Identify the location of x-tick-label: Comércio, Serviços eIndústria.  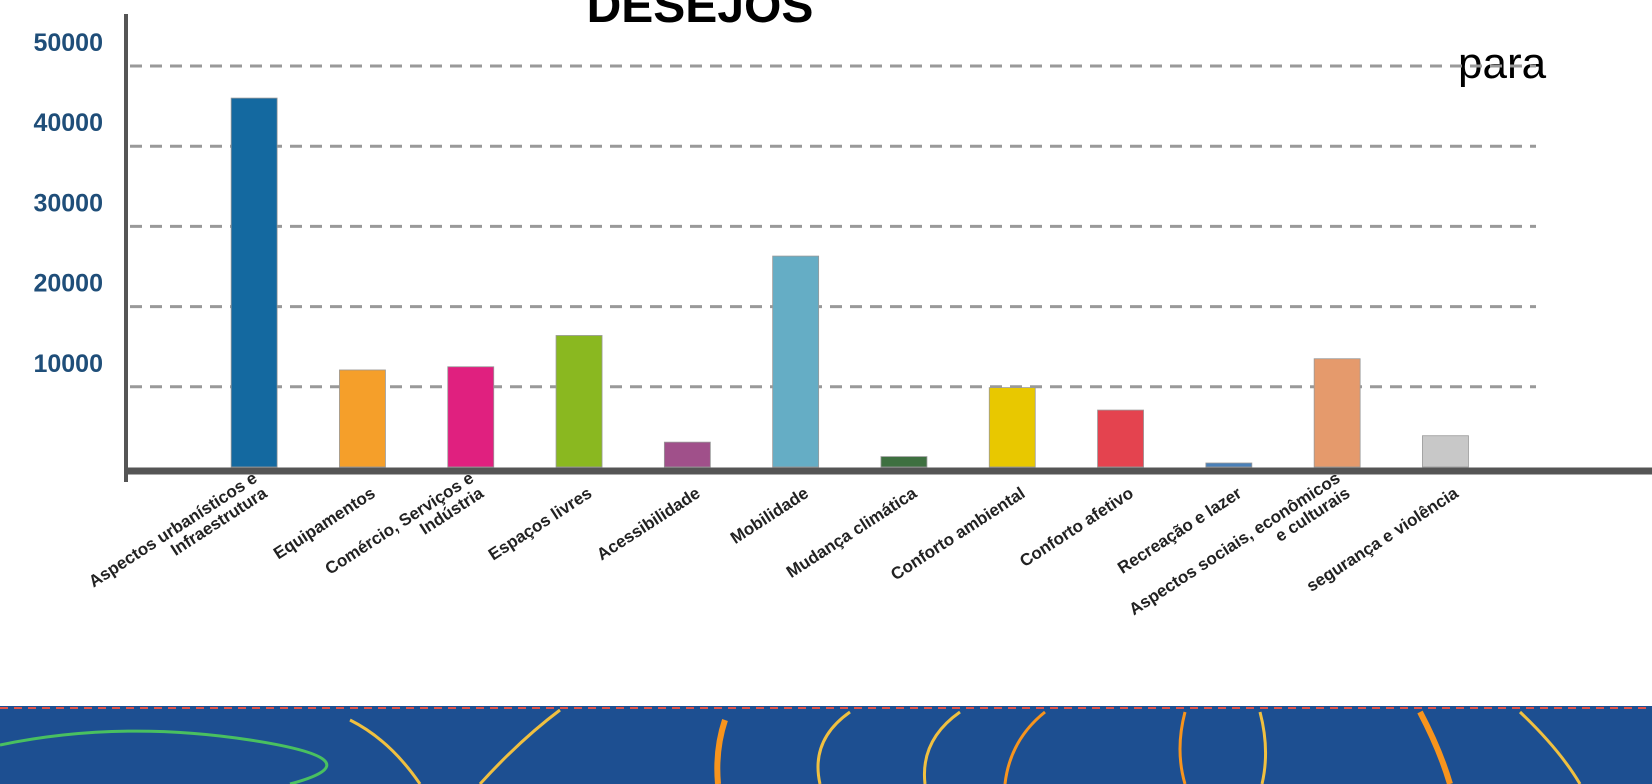
(405, 531).